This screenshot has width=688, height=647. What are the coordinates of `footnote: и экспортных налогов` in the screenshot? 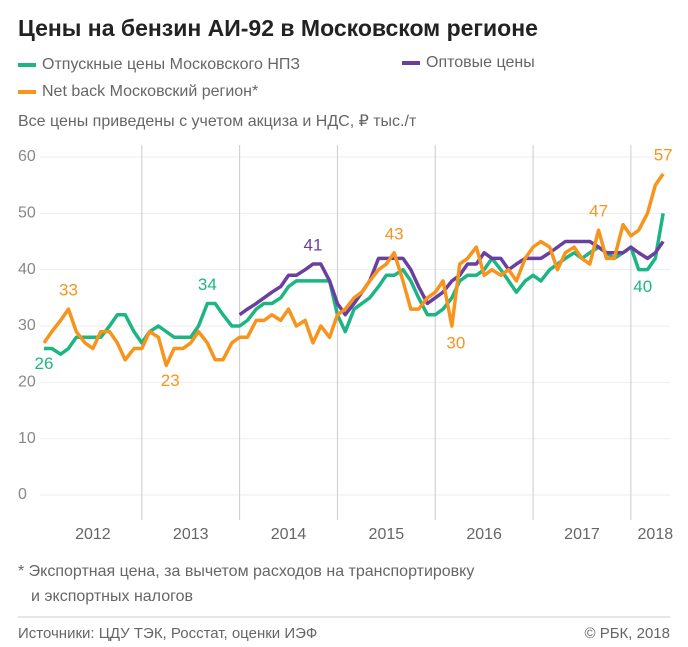 It's located at (112, 596).